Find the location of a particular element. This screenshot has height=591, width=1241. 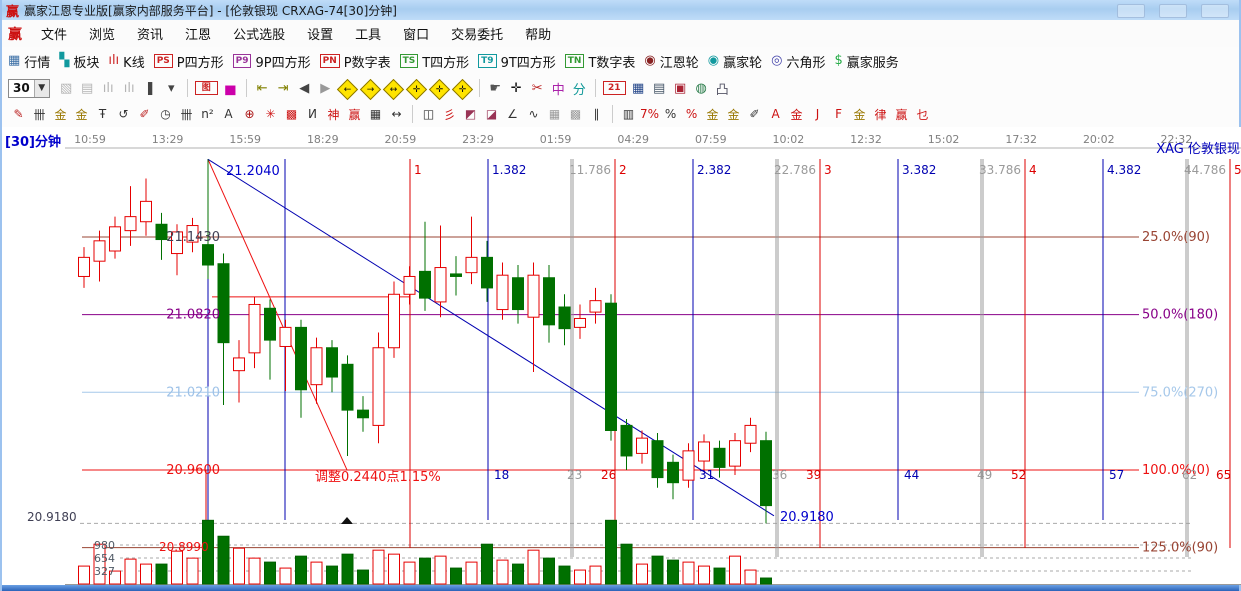

fan-box2-icon: ◪ is located at coordinates (491, 114).